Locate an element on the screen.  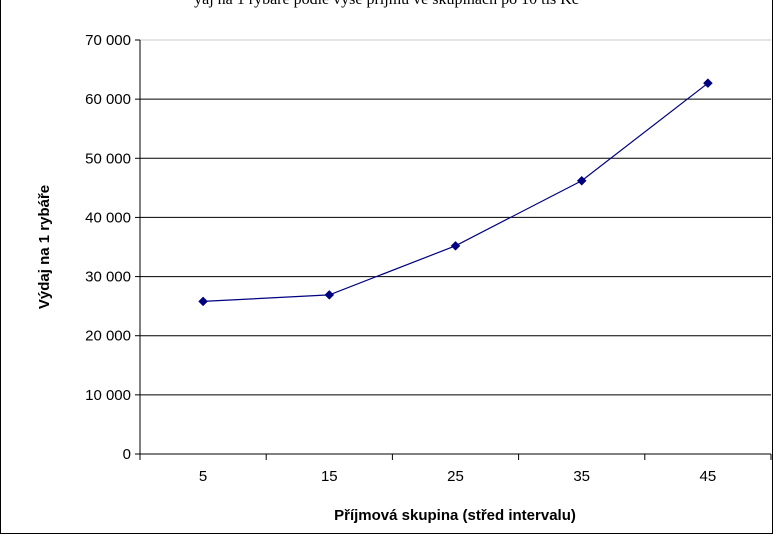
y-tick-label: 10 000 is located at coordinates (108, 395).